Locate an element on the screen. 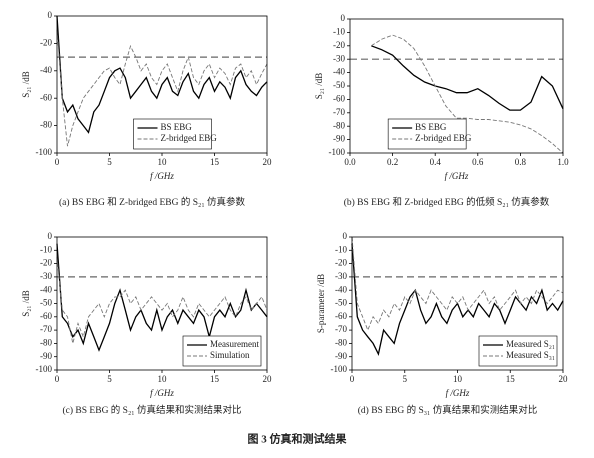 The height and width of the screenshot is (458, 594). x-tick-label: 0.2 is located at coordinates (392, 162).